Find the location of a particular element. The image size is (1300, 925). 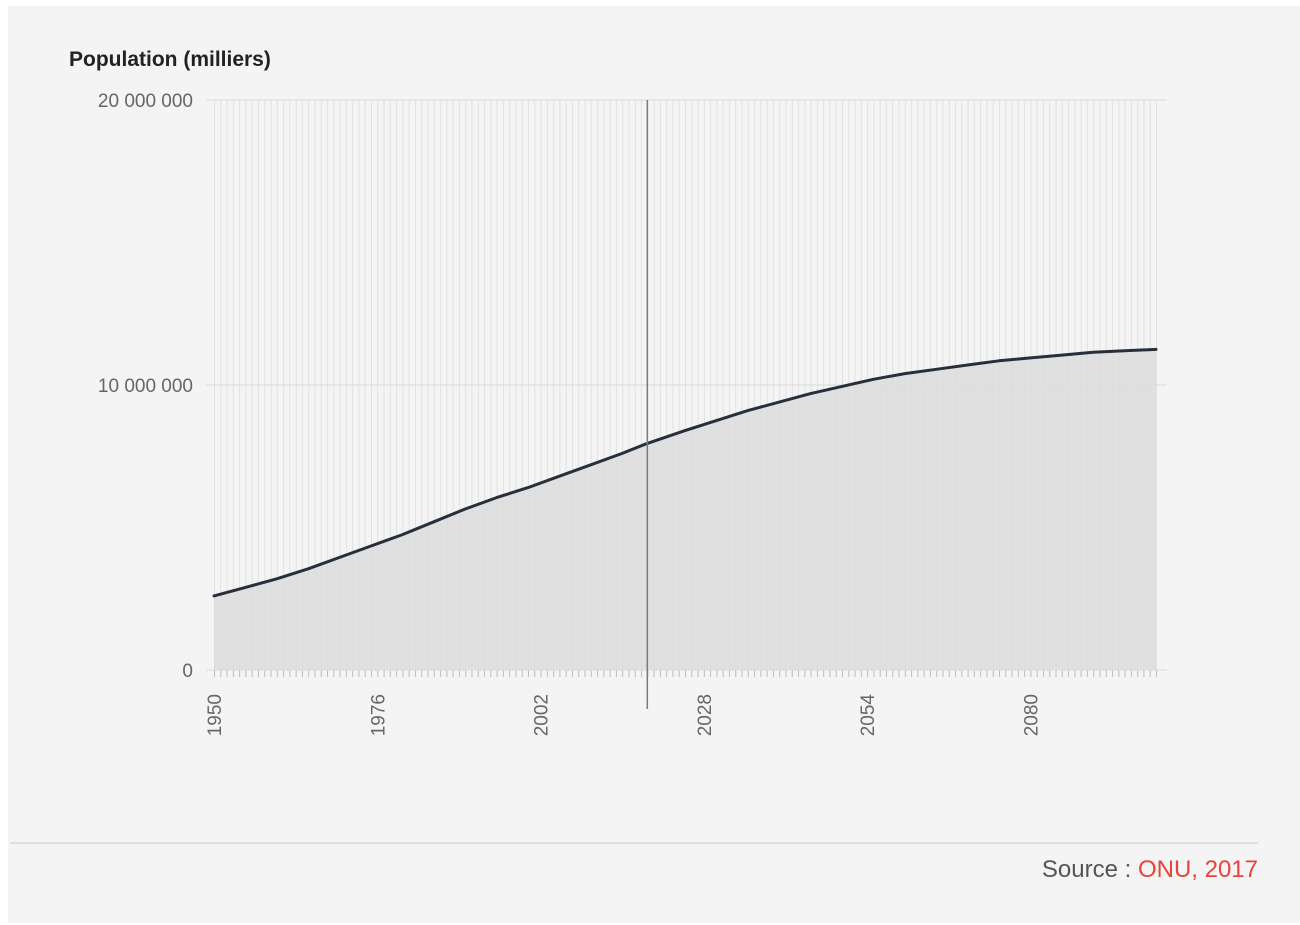

source-line: Source : ONU, 2017 is located at coordinates (1150, 870).